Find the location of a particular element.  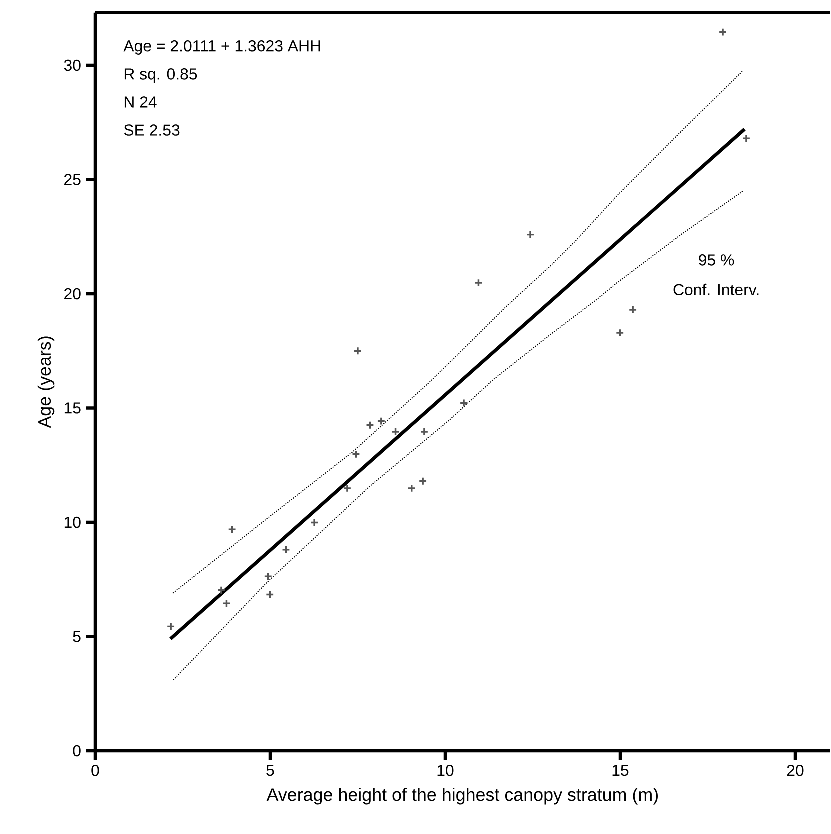

y-tick-label: 30 is located at coordinates (72, 66).